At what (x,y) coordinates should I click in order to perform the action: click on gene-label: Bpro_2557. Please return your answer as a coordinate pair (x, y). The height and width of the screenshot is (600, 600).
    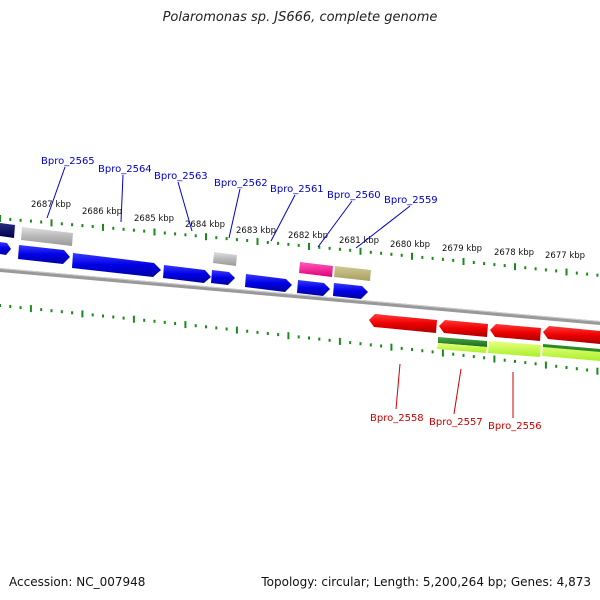
    Looking at the image, I should click on (456, 422).